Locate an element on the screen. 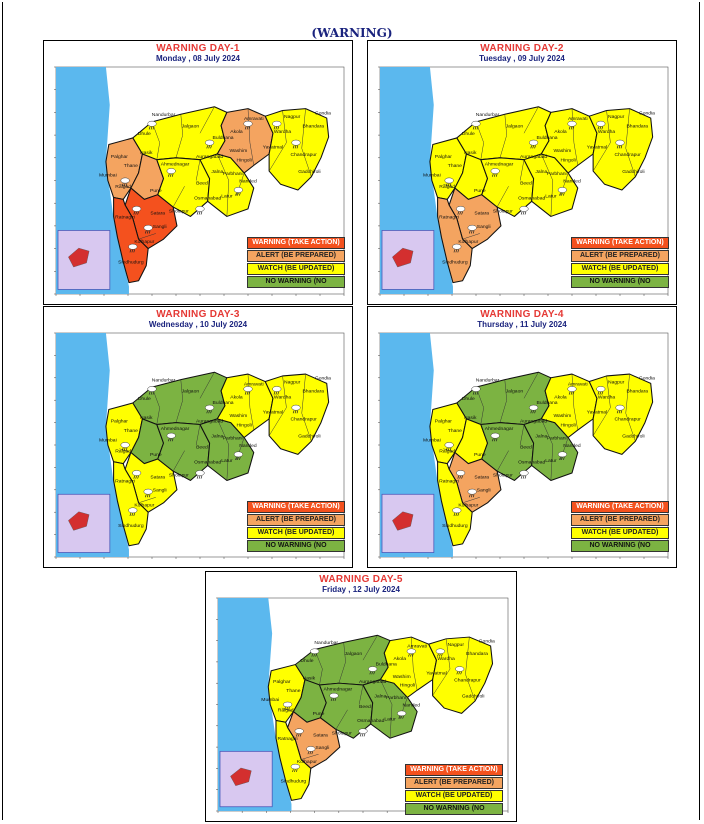 The height and width of the screenshot is (824, 704). district-label: Amravati is located at coordinates (254, 384).